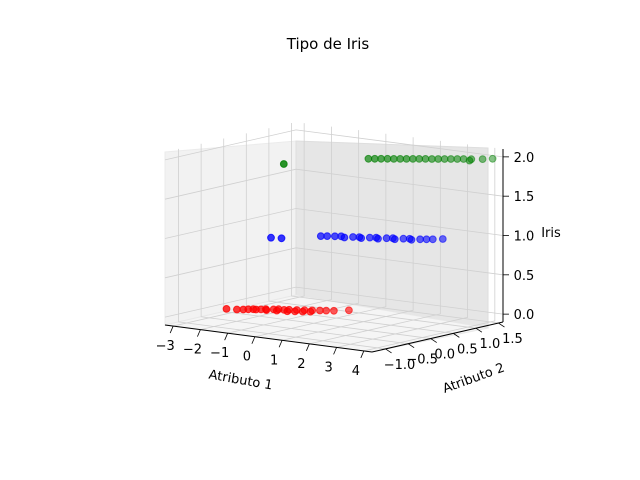 The width and height of the screenshot is (640, 480). Describe the element at coordinates (356, 371) in the screenshot. I see `x-tick-label: 4` at that location.